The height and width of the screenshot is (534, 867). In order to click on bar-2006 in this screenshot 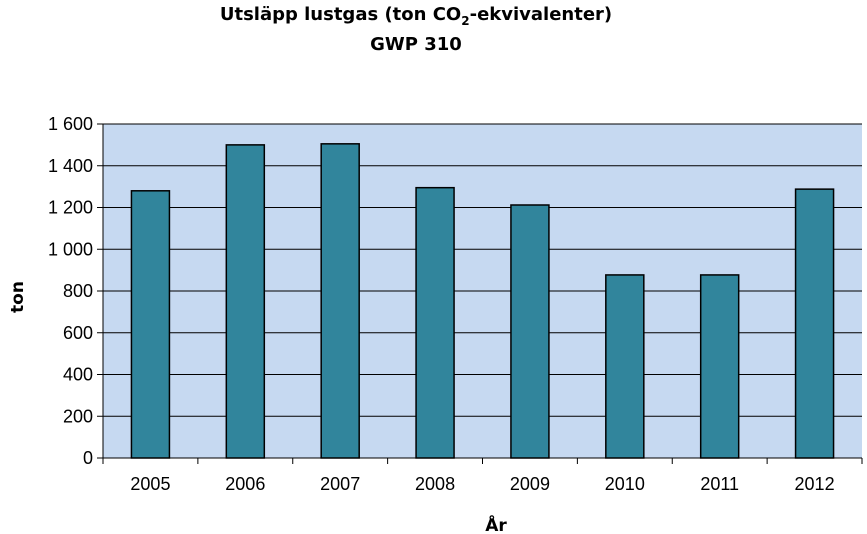, I will do `click(245, 301)`.